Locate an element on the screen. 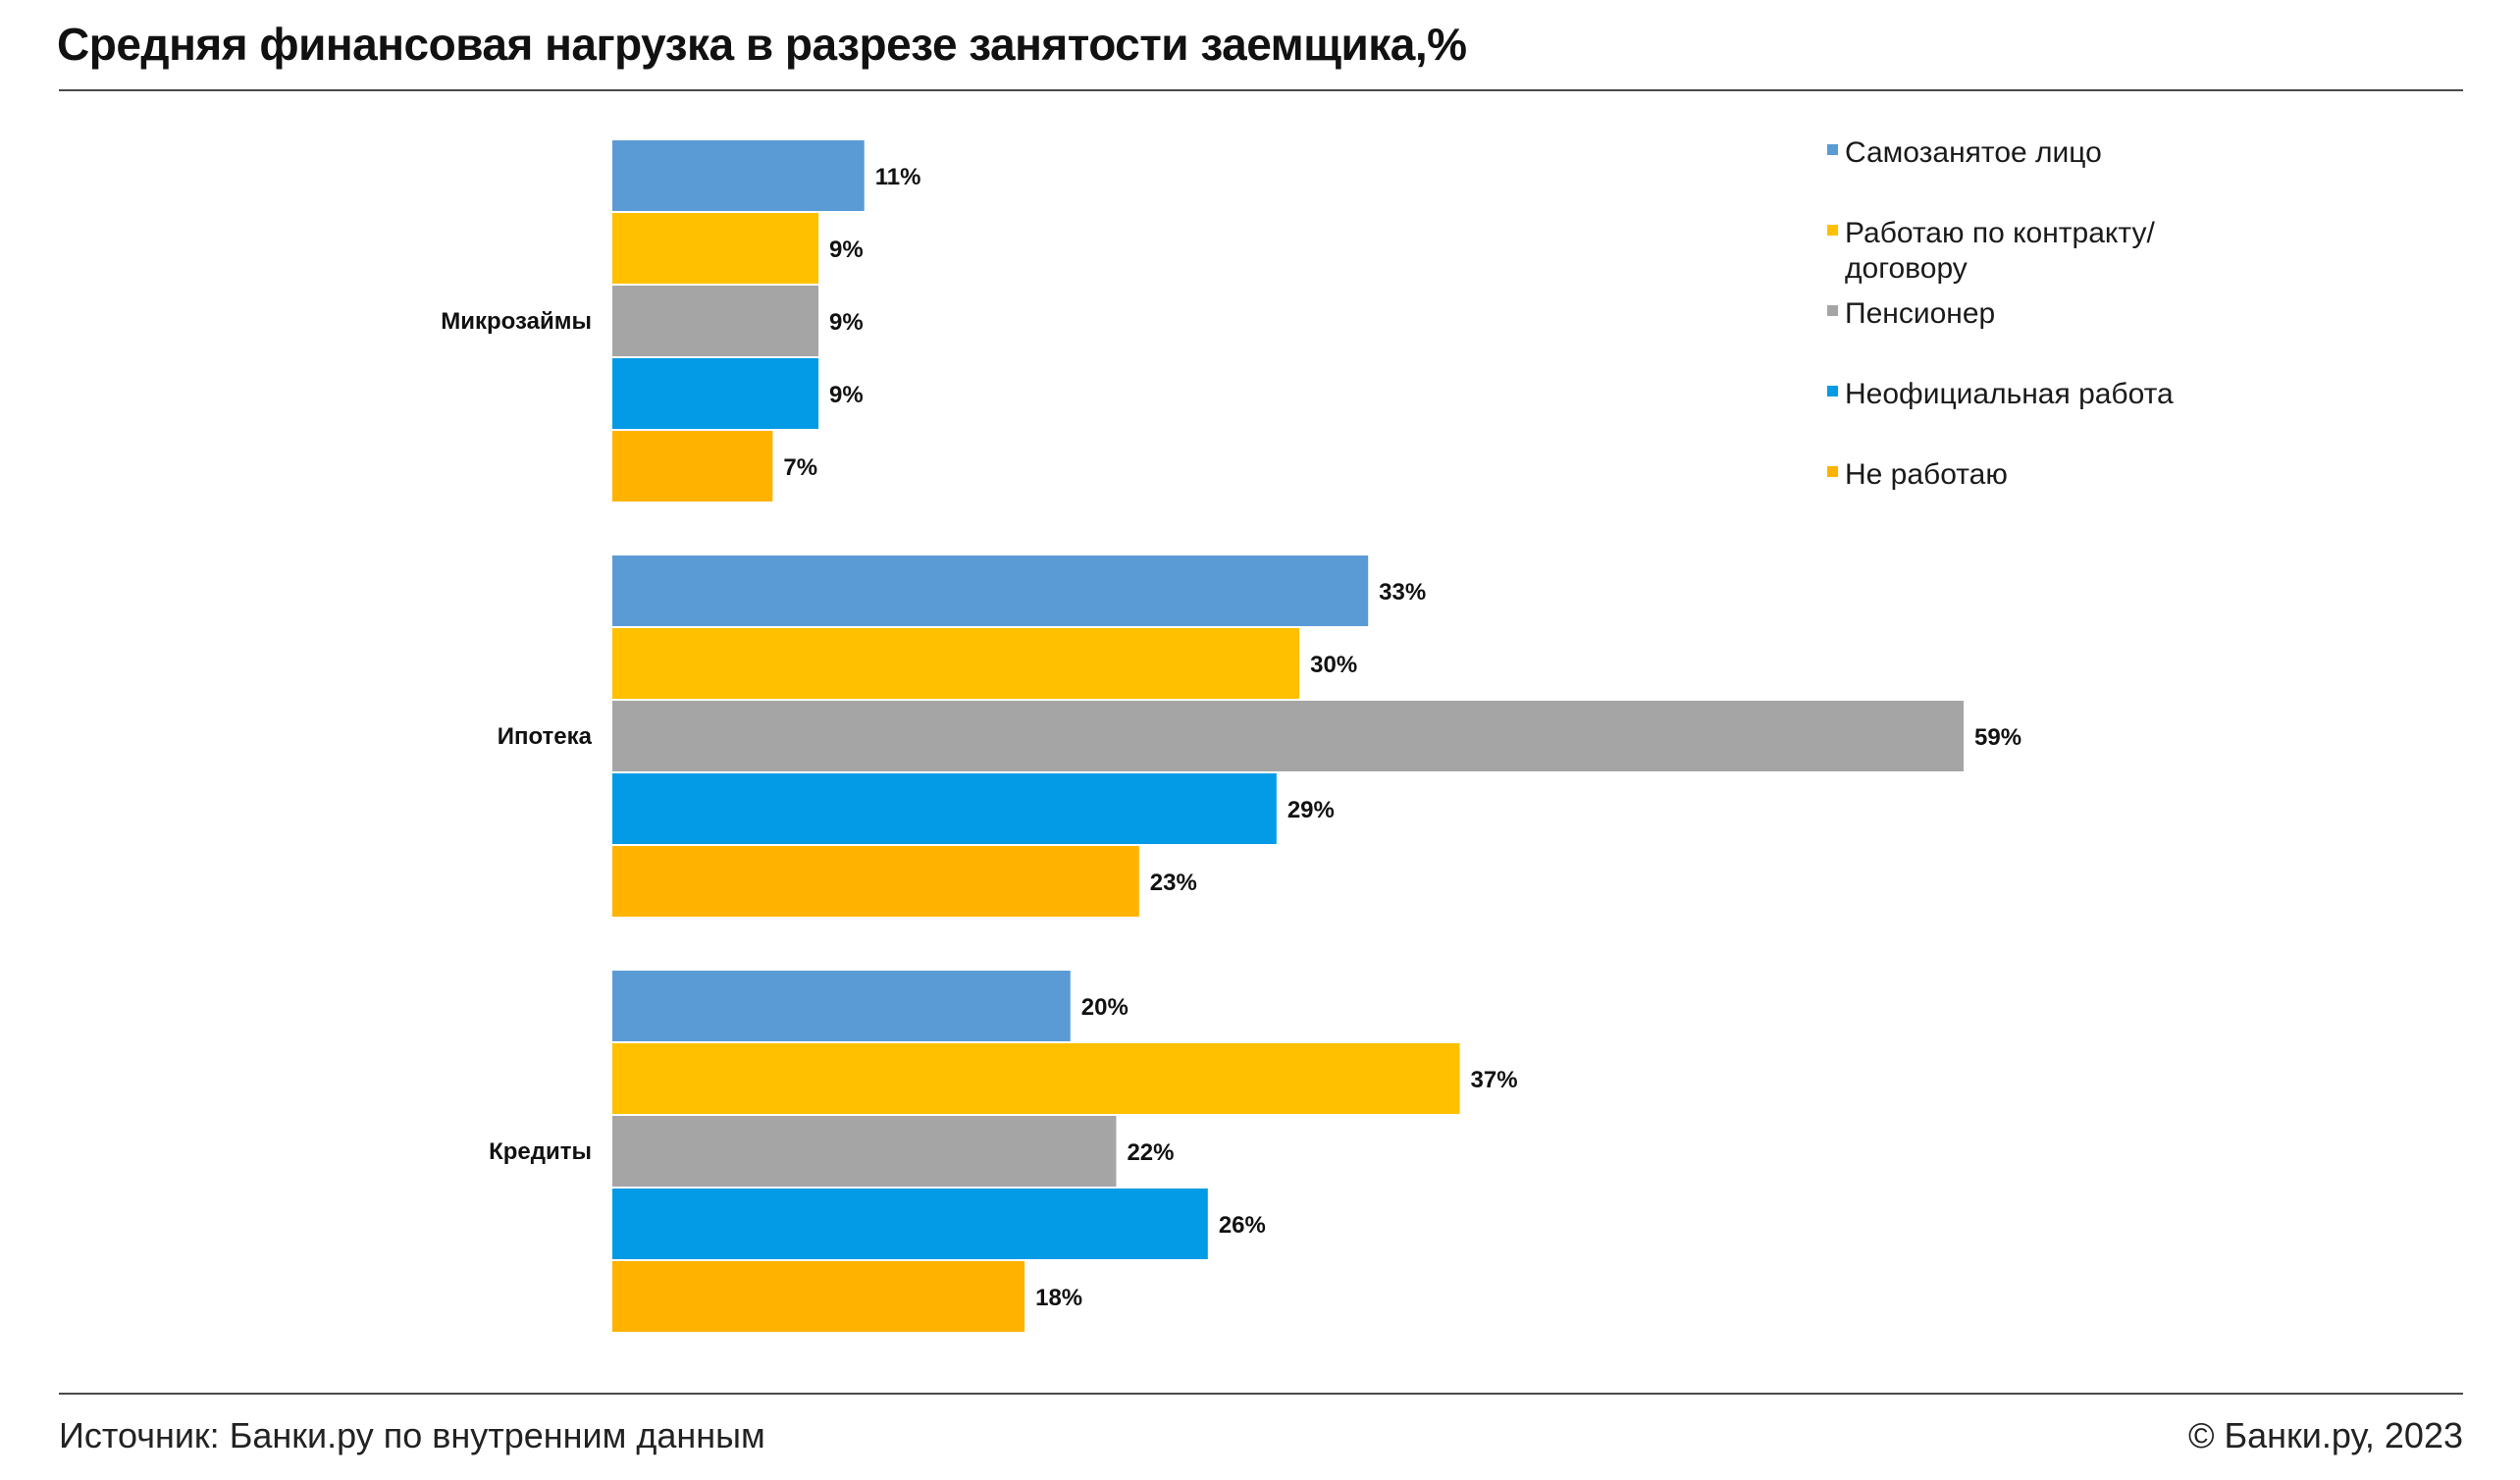  category-label: Ипотека is located at coordinates (545, 736).